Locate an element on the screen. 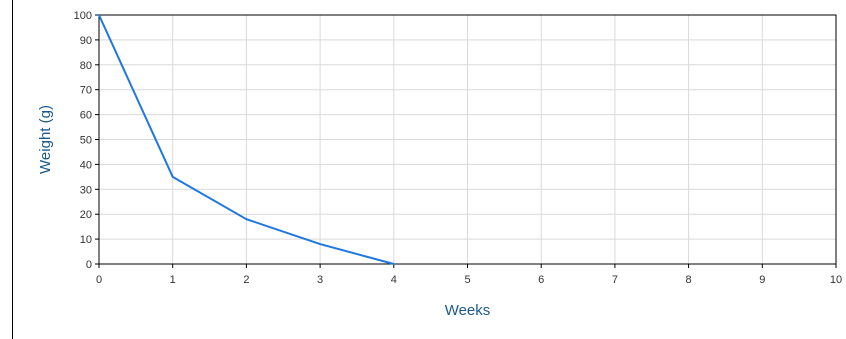  x-axis-tick-labels: 0 1 2 3 4 5 6 7 8 9 10 is located at coordinates (469, 280).